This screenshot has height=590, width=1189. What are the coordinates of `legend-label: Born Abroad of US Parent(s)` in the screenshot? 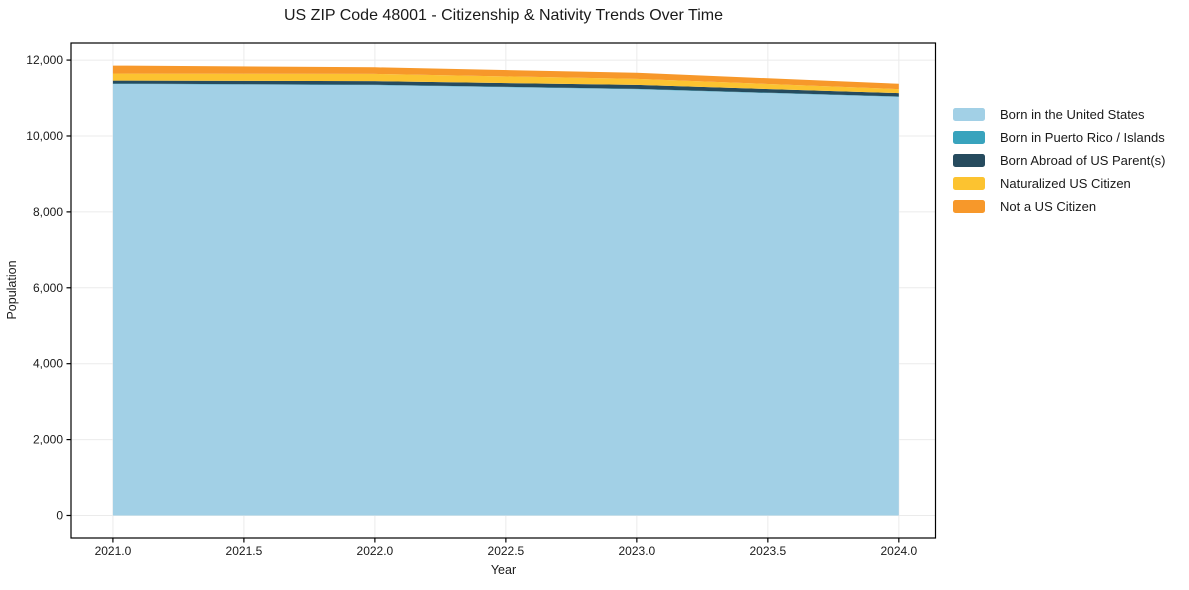 It's located at (1083, 160).